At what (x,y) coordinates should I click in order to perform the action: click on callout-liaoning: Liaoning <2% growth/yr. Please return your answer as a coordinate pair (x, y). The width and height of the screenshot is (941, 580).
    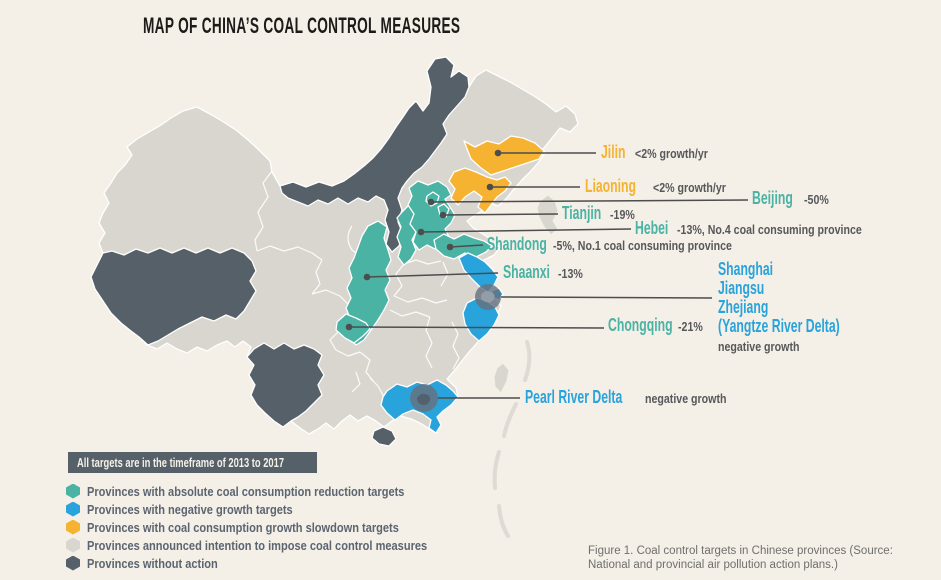
    Looking at the image, I should click on (655, 186).